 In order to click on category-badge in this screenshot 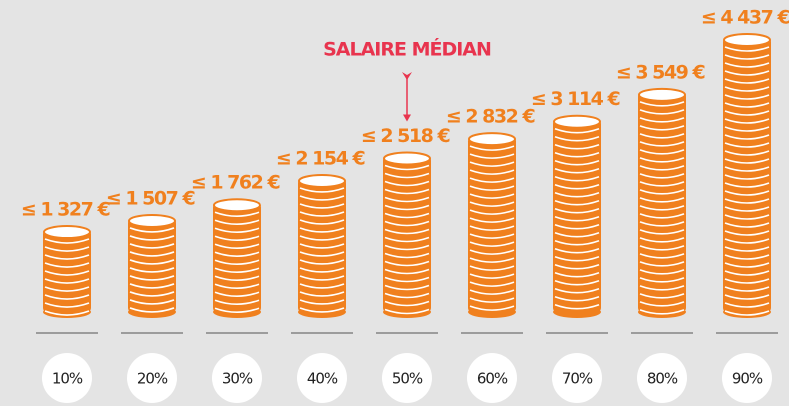, I will do `click(67, 378)`.